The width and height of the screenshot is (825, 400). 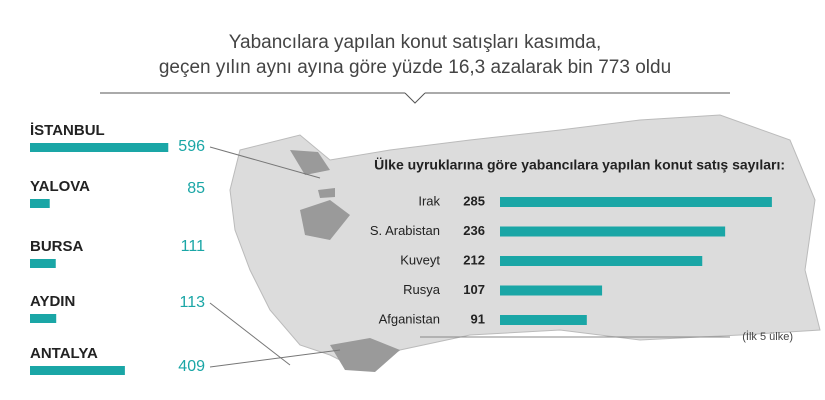 What do you see at coordinates (420, 259) in the screenshot?
I see `category-label: Kuveyt` at bounding box center [420, 259].